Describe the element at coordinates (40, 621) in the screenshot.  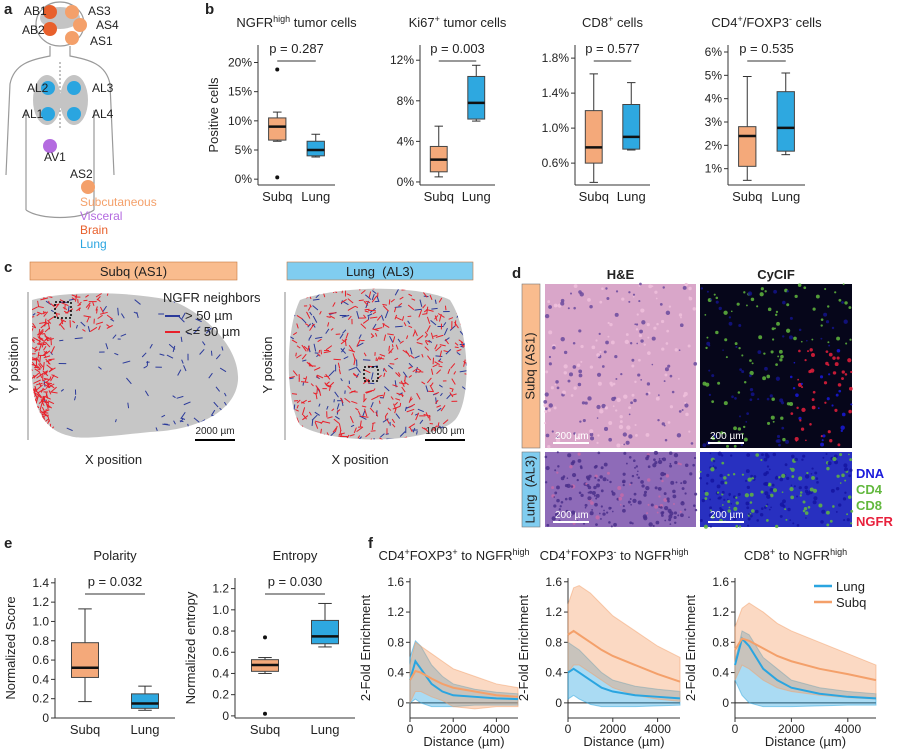
I see `y-tick-label: 1.0` at that location.